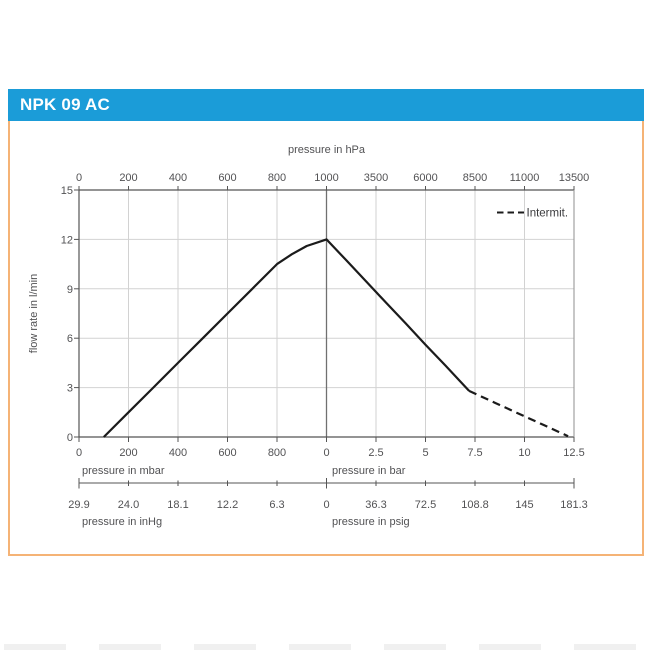  I want to click on card-header: NPK 09 AC, so click(326, 105).